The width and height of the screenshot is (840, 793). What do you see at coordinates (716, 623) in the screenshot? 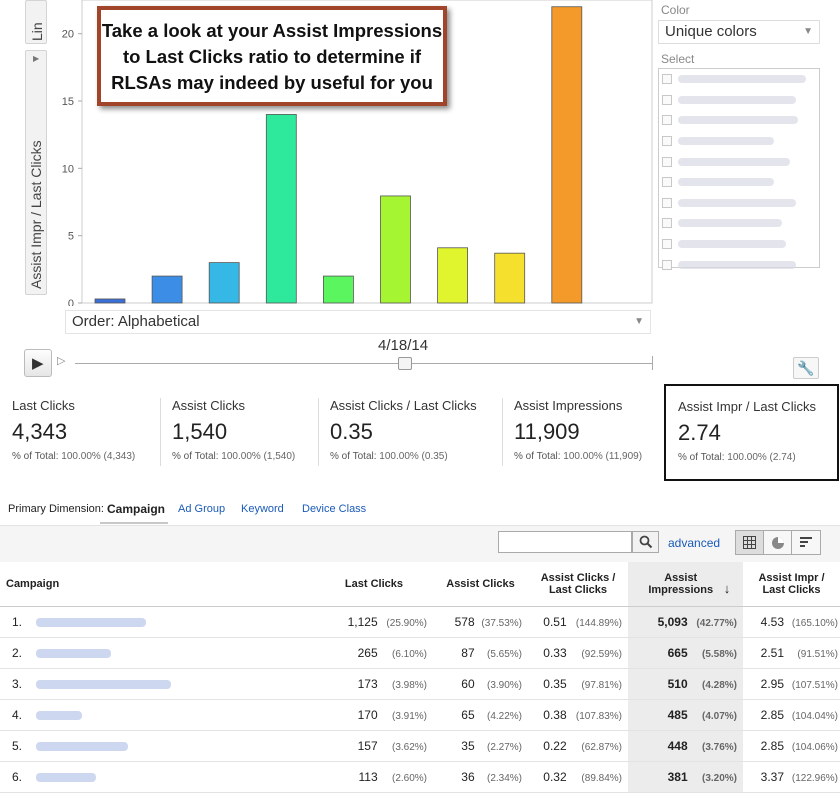
I see `cell-pct: (42.77%)` at bounding box center [716, 623].